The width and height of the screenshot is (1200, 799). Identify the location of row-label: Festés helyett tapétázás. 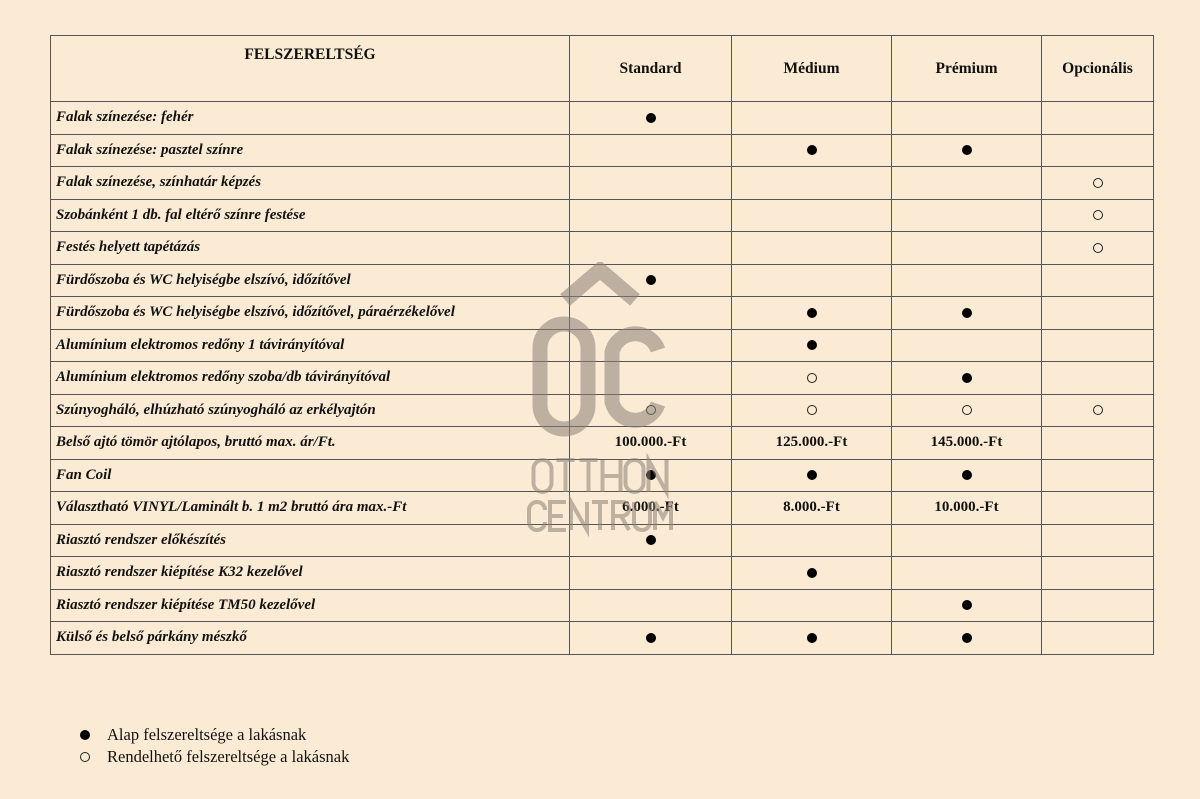
(310, 248).